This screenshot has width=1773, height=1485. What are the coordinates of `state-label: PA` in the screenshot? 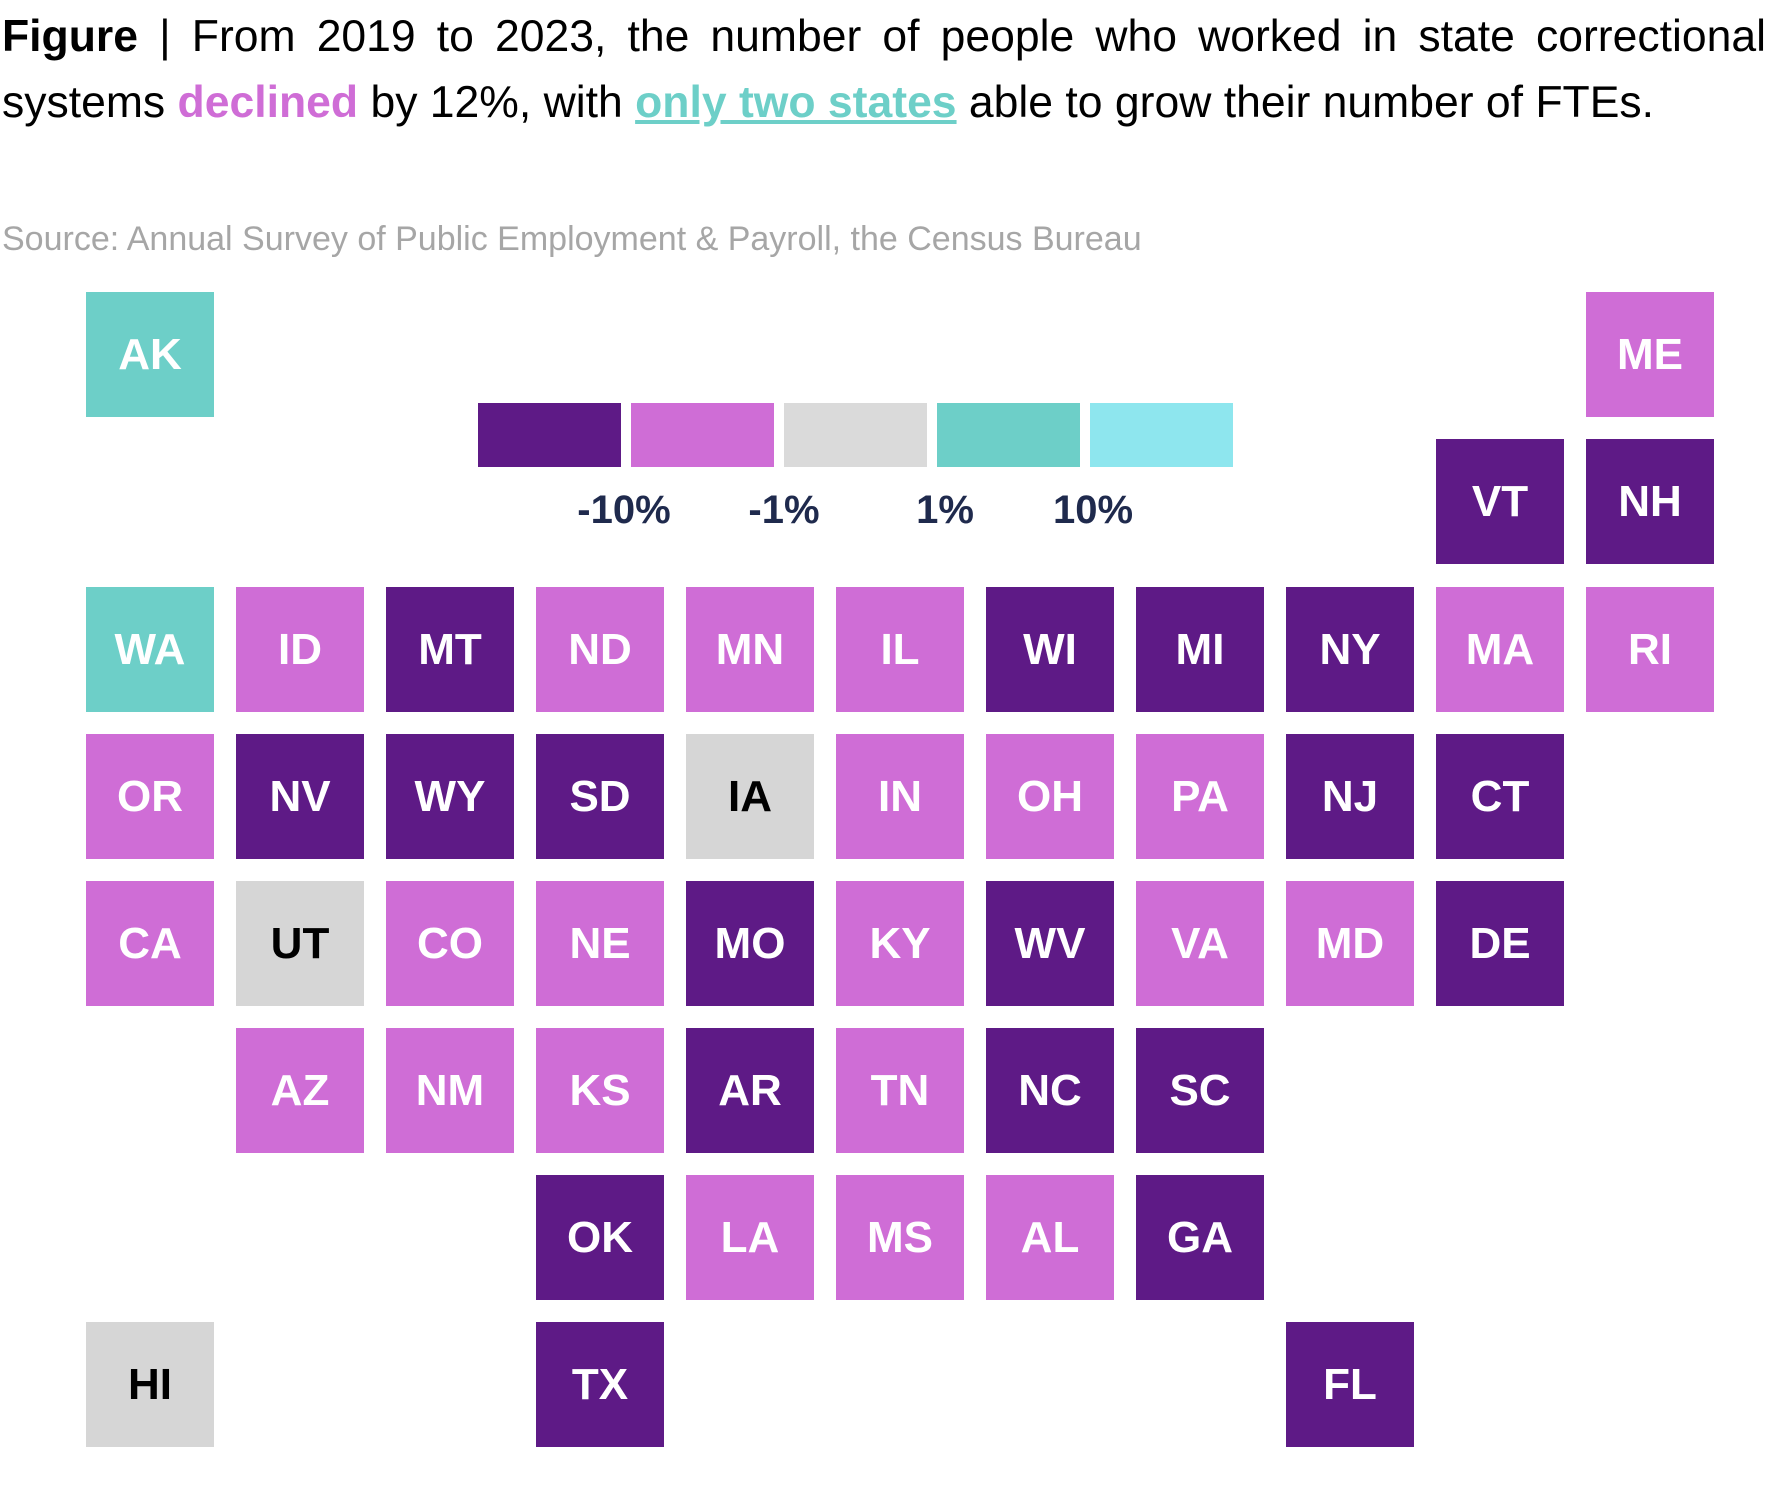 It's located at (1200, 796).